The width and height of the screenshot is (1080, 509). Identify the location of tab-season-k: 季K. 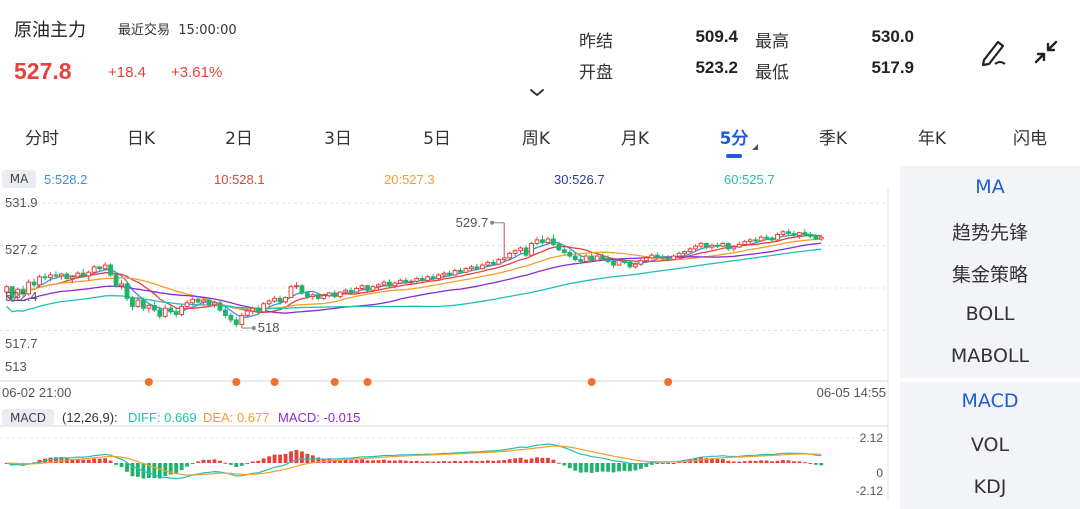
(833, 139).